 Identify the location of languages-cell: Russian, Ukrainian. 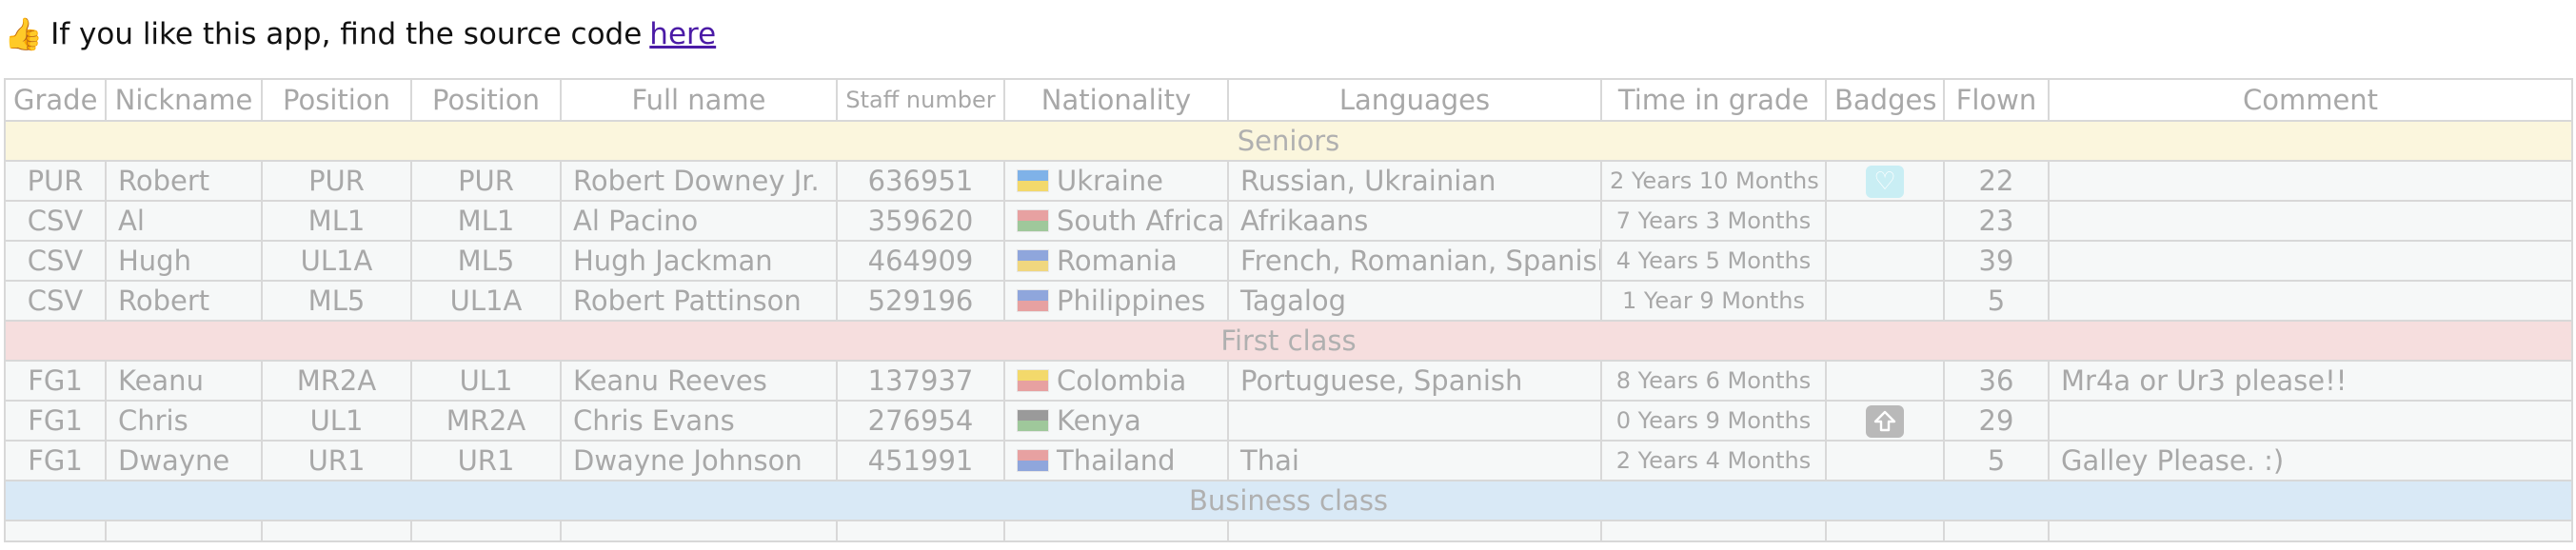
(1414, 181).